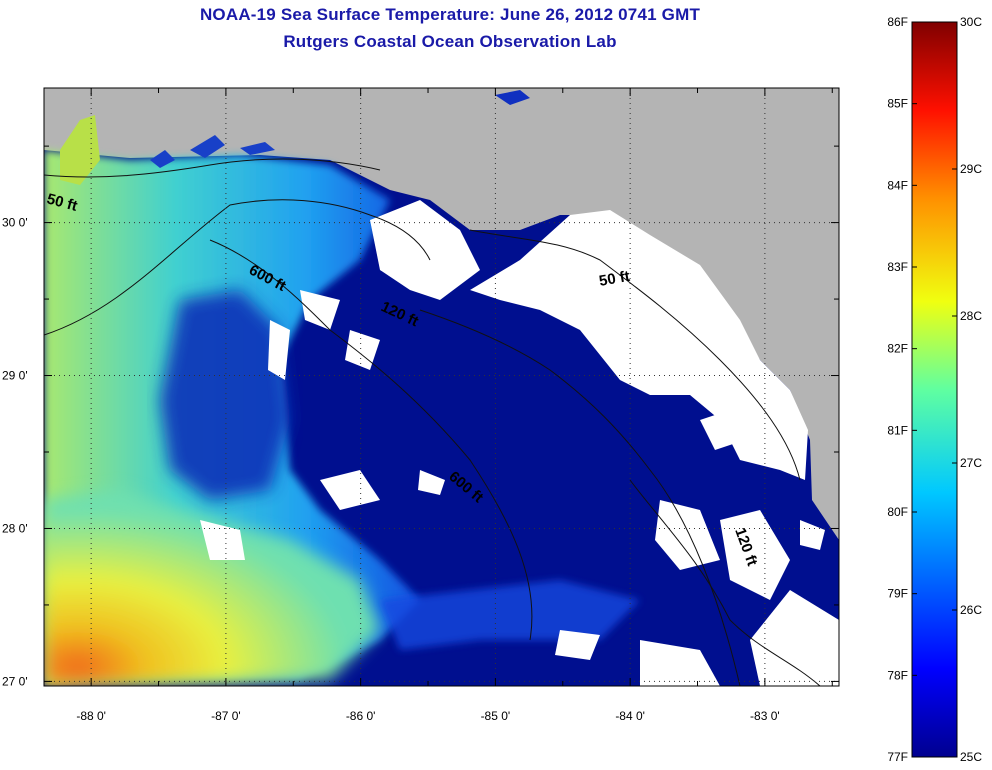 The width and height of the screenshot is (992, 770). I want to click on lon-tick-label: -83 0', so click(765, 716).